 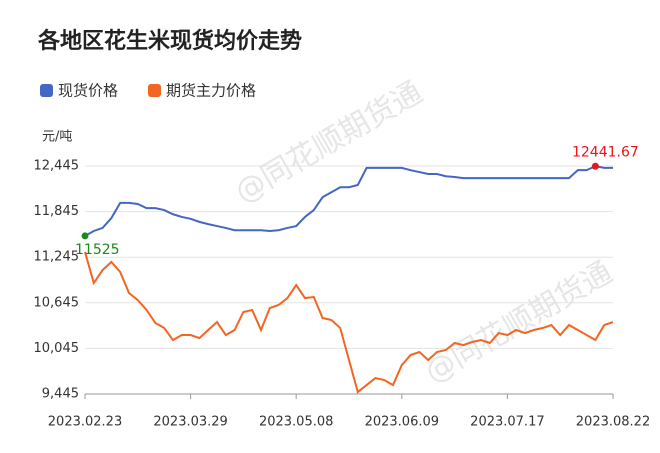 What do you see at coordinates (211, 91) in the screenshot?
I see `legend-label: 期货主力价格` at bounding box center [211, 91].